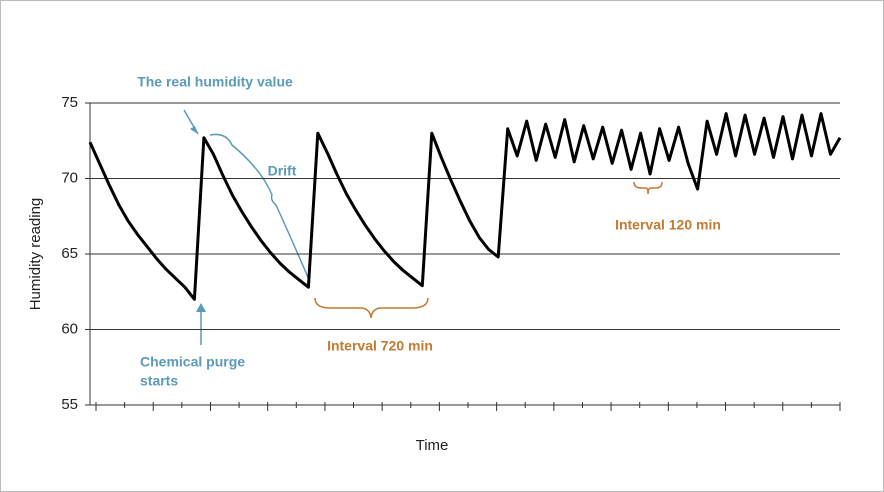 The image size is (884, 492). Describe the element at coordinates (69, 102) in the screenshot. I see `y-tick-label: 75` at that location.